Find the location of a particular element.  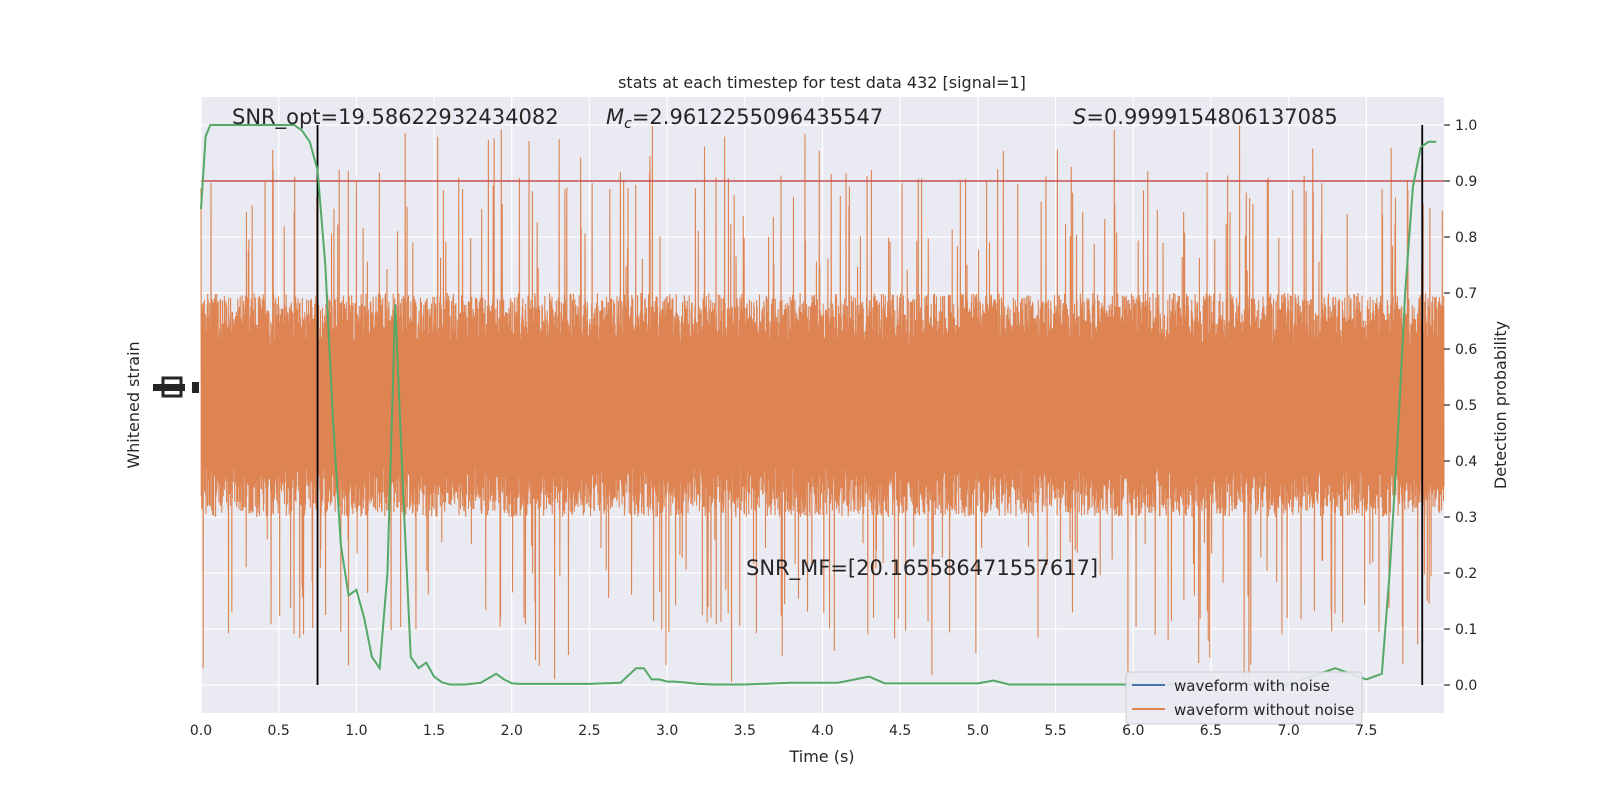

y-tick-label: 0.4 is located at coordinates (1466, 462).